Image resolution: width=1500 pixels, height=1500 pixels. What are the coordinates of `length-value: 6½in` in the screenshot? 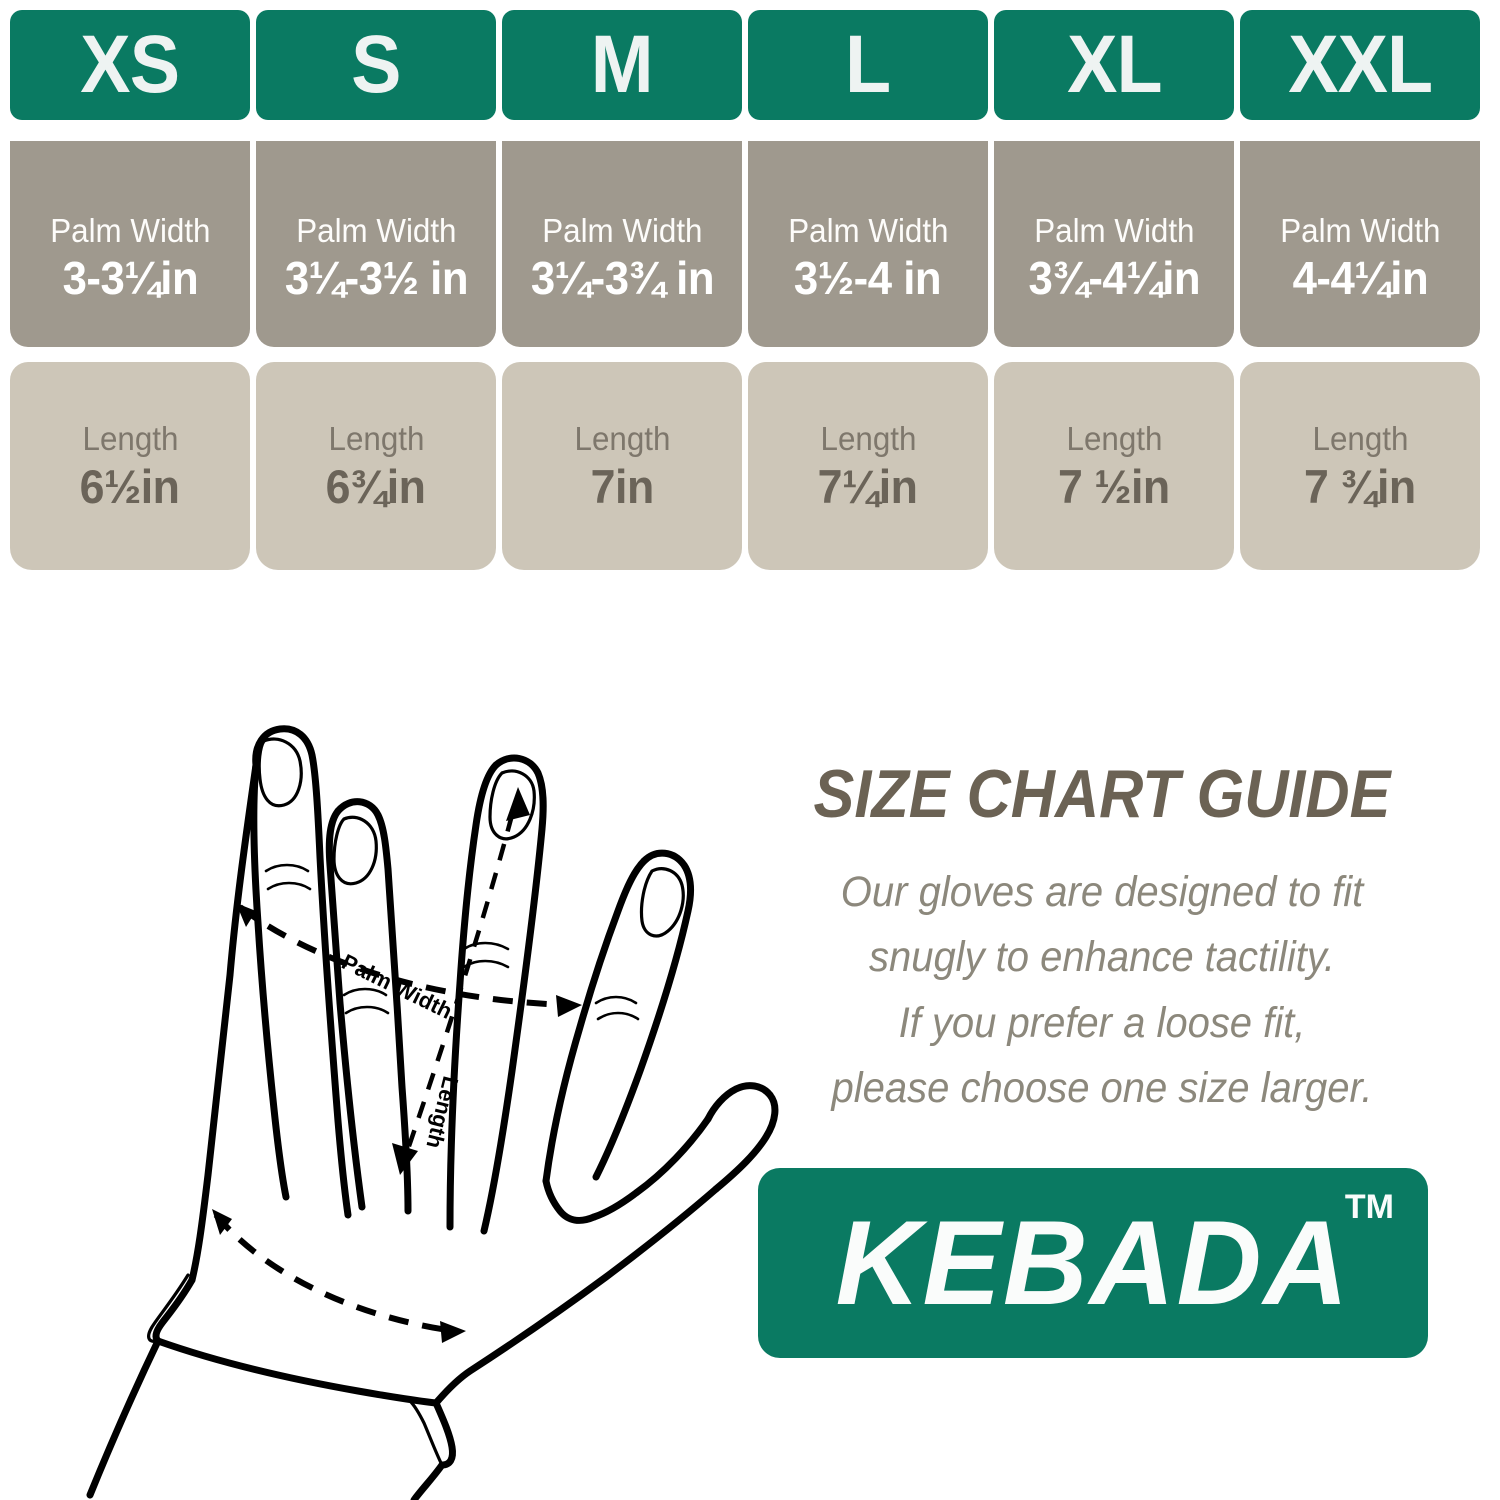 It's located at (130, 486).